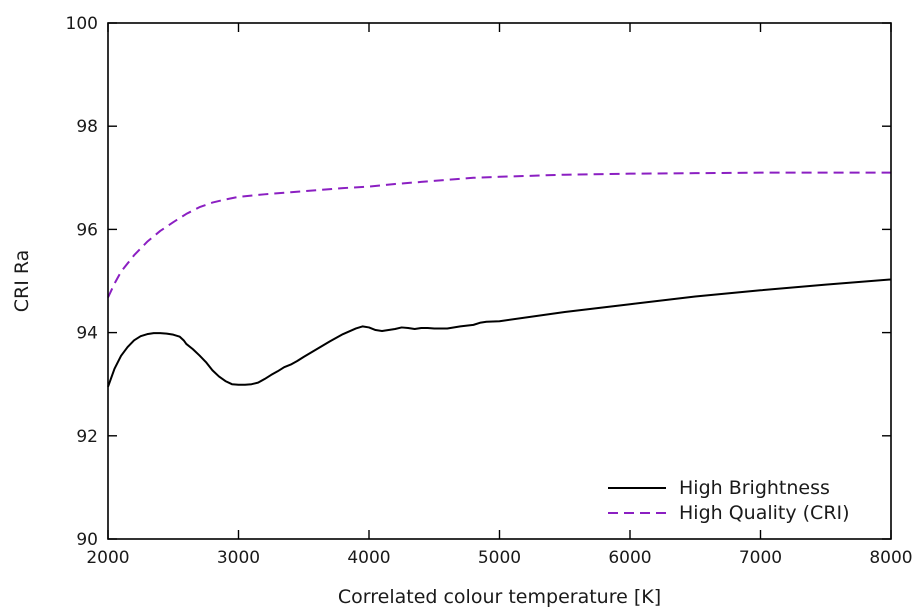 The width and height of the screenshot is (922, 610). Describe the element at coordinates (499, 597) in the screenshot. I see `x-axis-title: Correlated colour temperature [K]` at that location.